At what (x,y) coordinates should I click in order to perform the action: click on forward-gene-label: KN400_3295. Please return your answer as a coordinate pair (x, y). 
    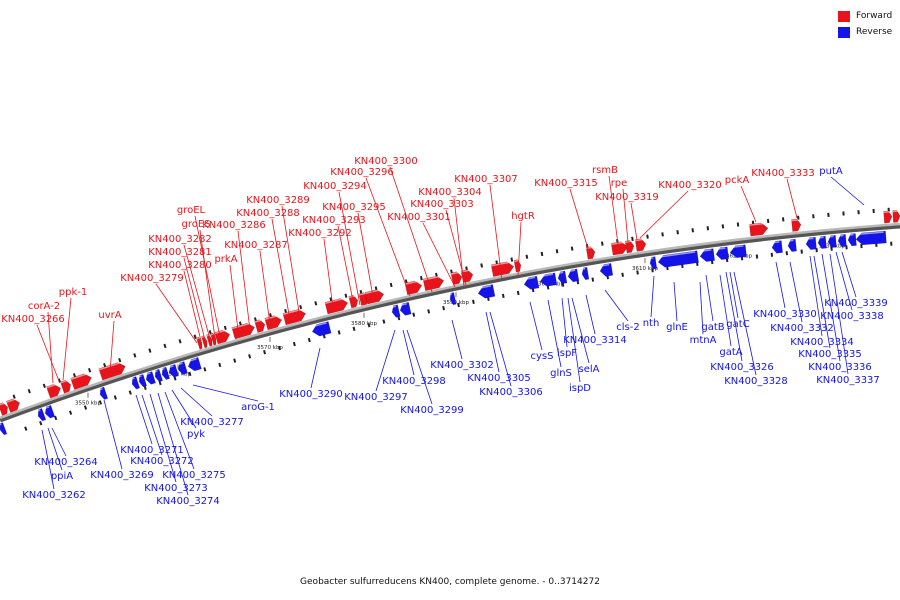
    Looking at the image, I should click on (354, 207).